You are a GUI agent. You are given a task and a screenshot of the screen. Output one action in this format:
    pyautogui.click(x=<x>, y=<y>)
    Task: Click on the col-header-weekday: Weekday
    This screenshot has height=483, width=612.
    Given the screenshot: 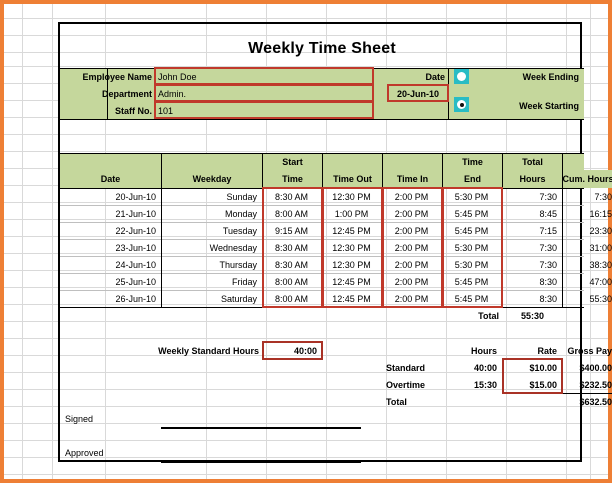 What is the action you would take?
    pyautogui.click(x=212, y=179)
    